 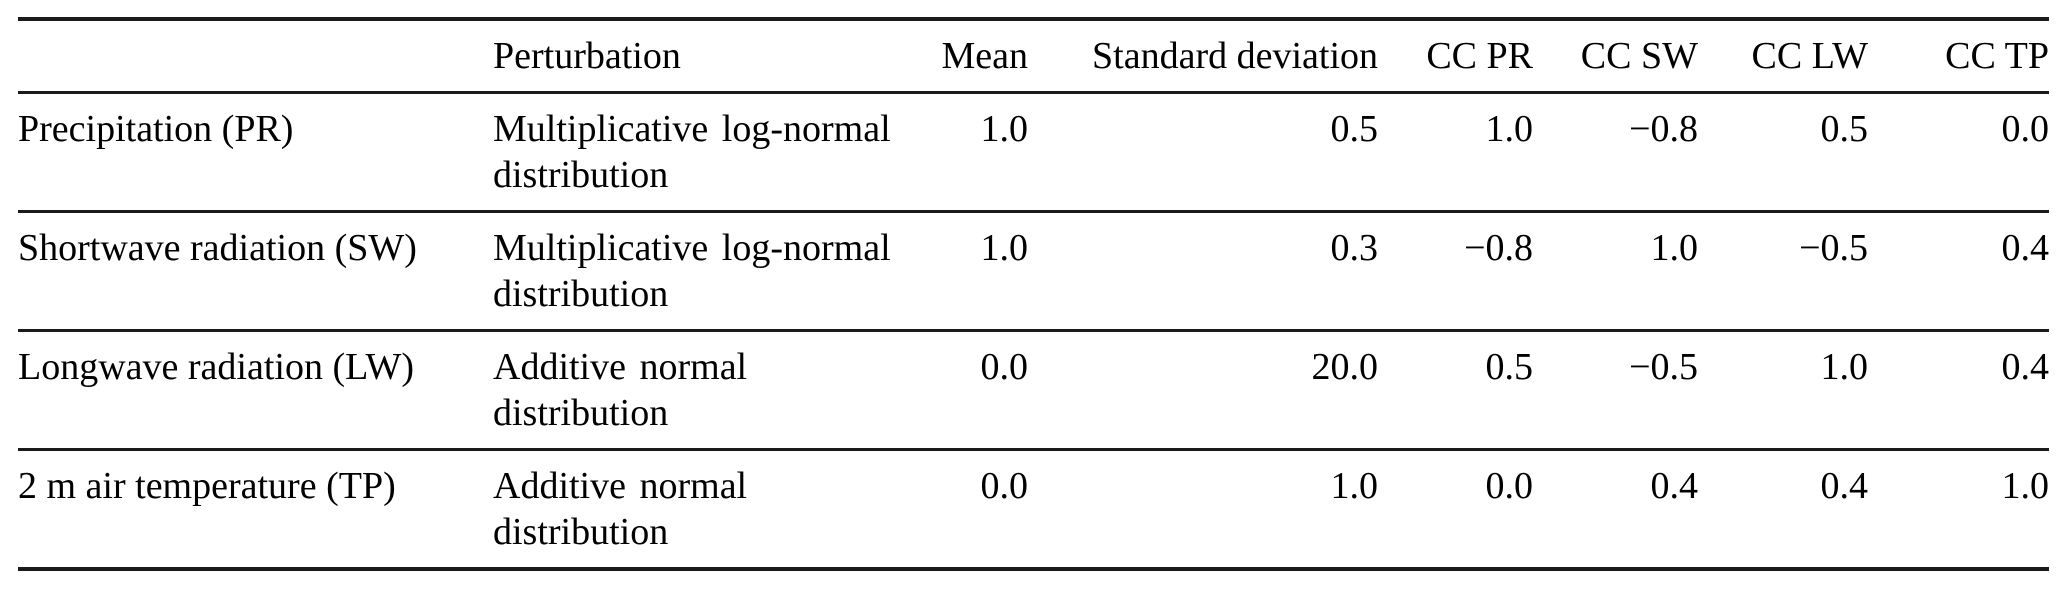 What do you see at coordinates (1663, 367) in the screenshot?
I see `cell-cc-sw: −0.5` at bounding box center [1663, 367].